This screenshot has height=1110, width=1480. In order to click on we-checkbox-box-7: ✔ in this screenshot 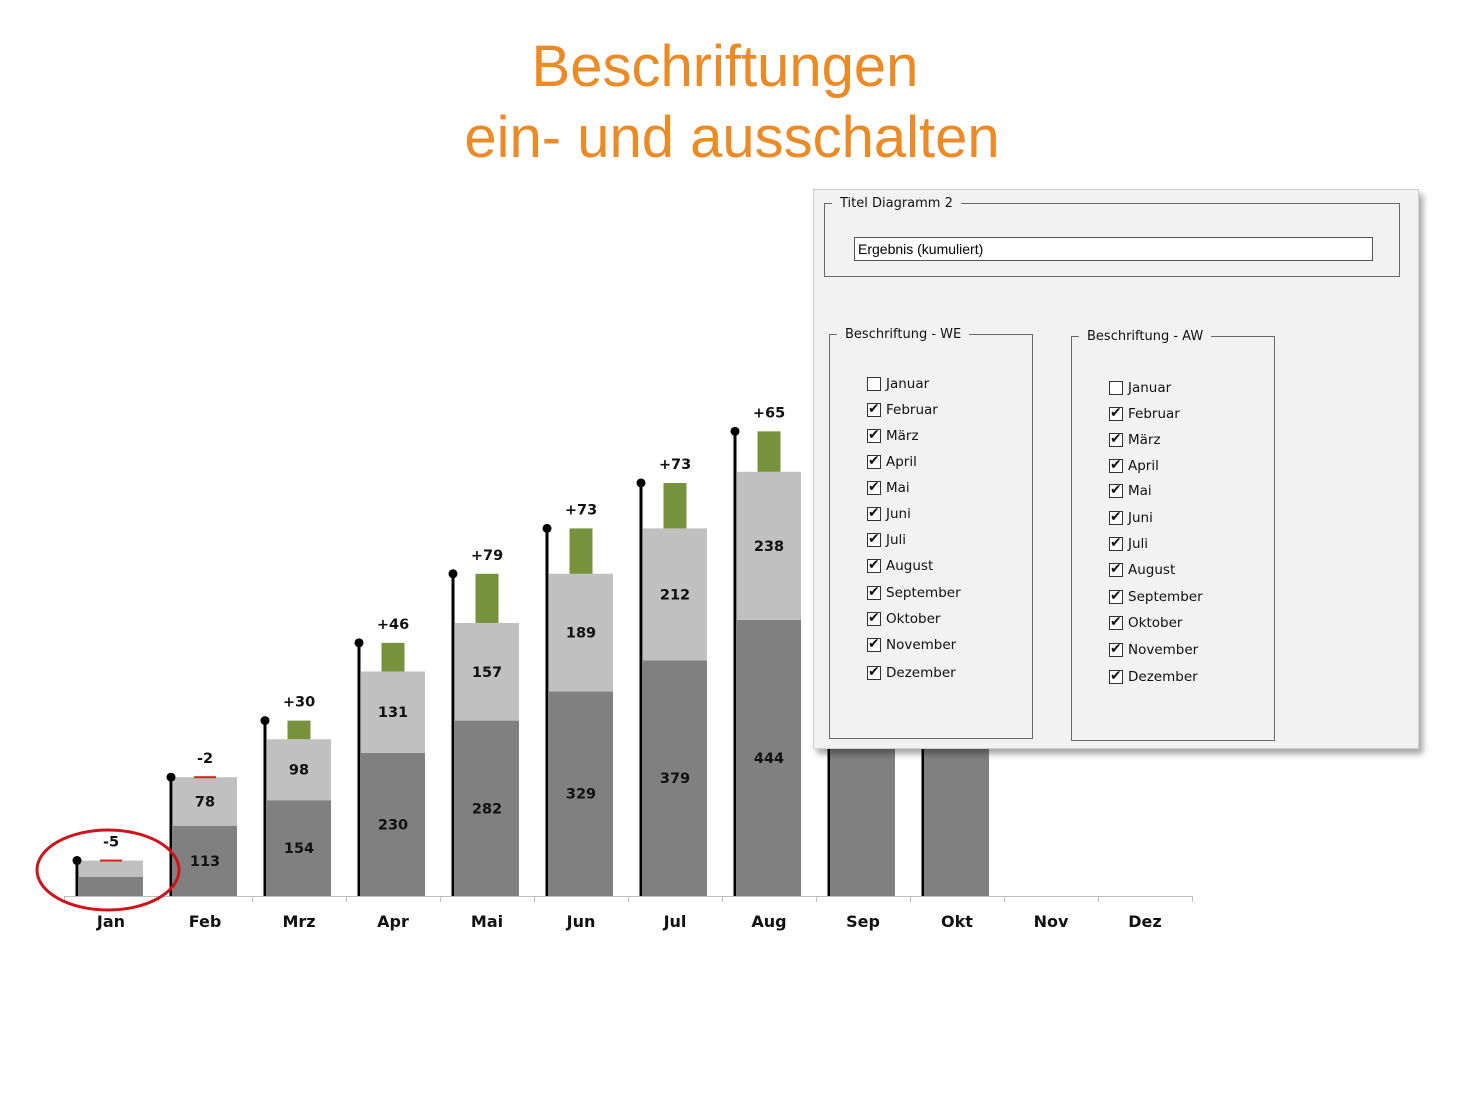, I will do `click(874, 539)`.